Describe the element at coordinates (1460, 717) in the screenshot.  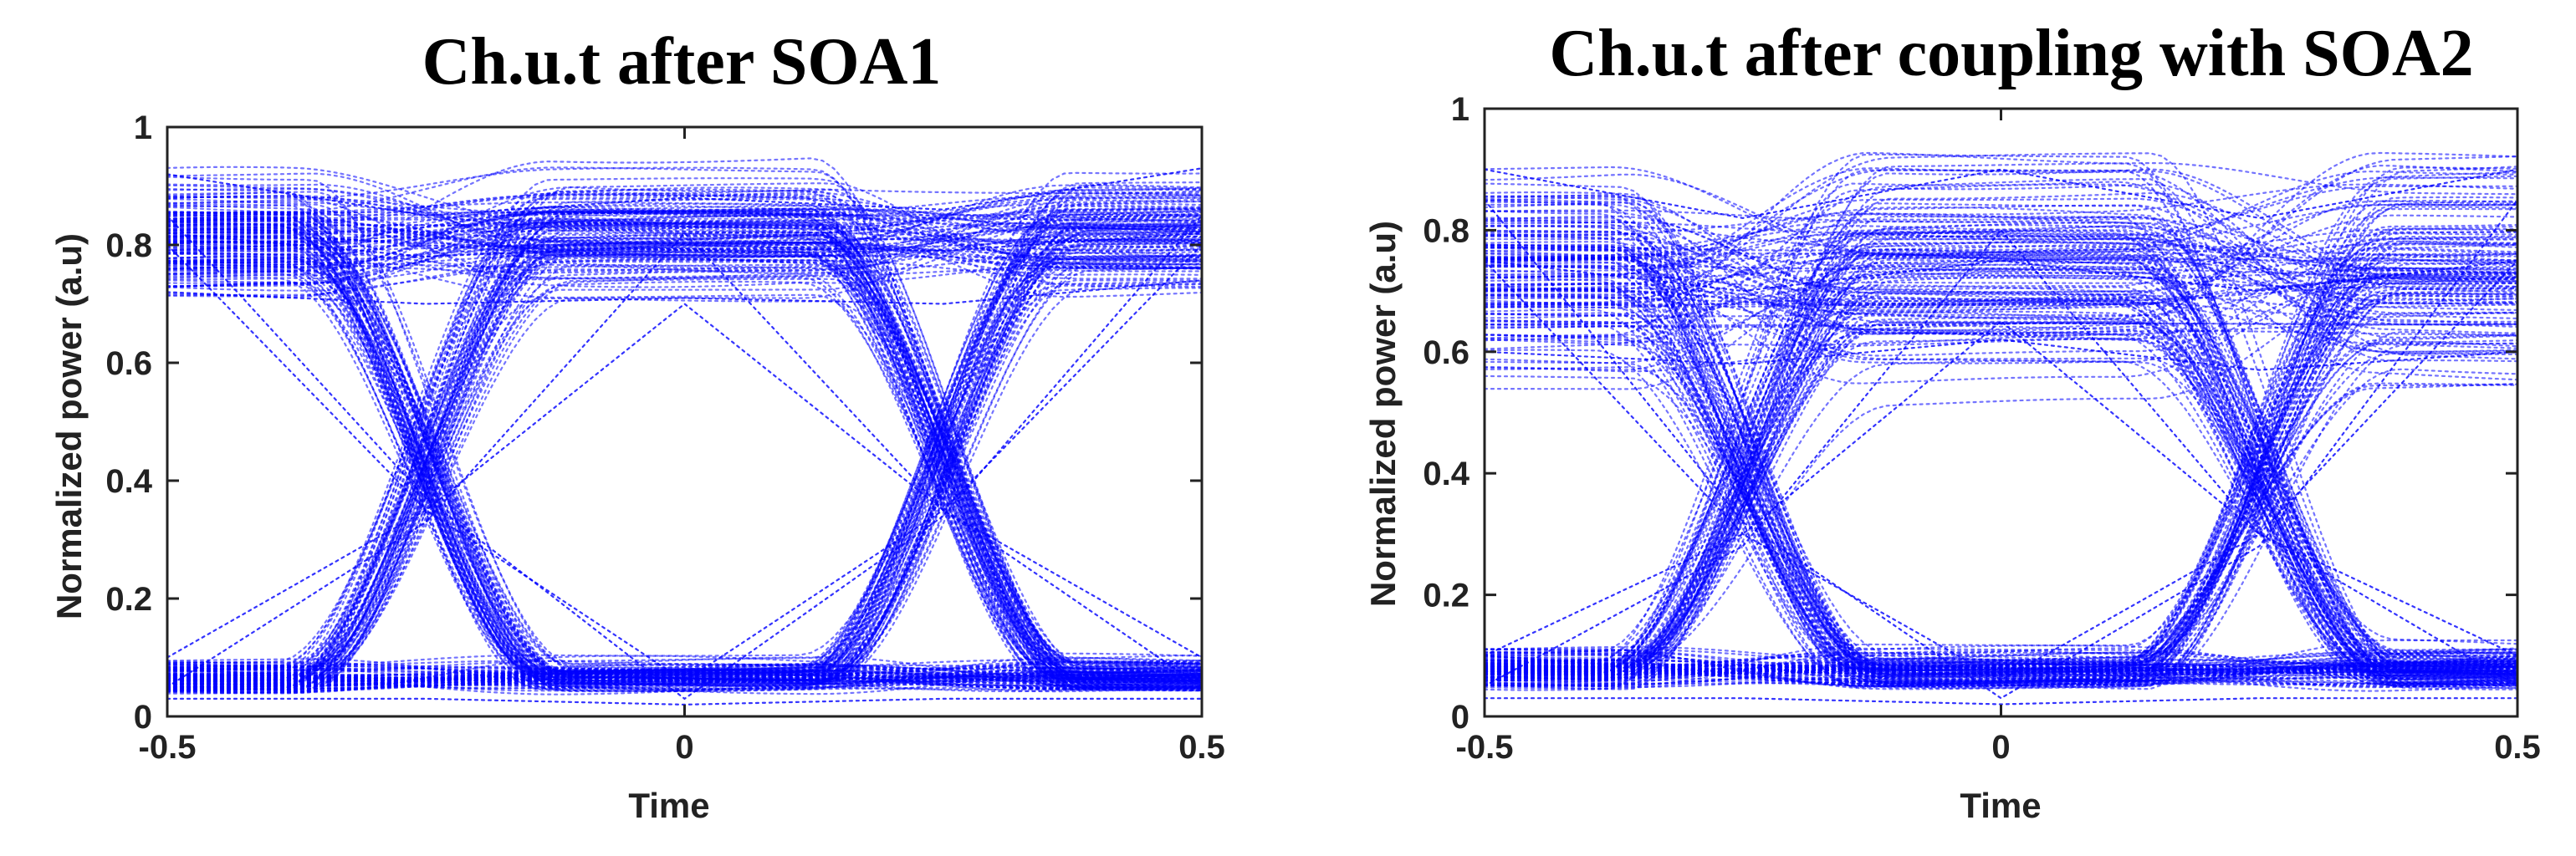
I see `y-tick-label: 0` at that location.